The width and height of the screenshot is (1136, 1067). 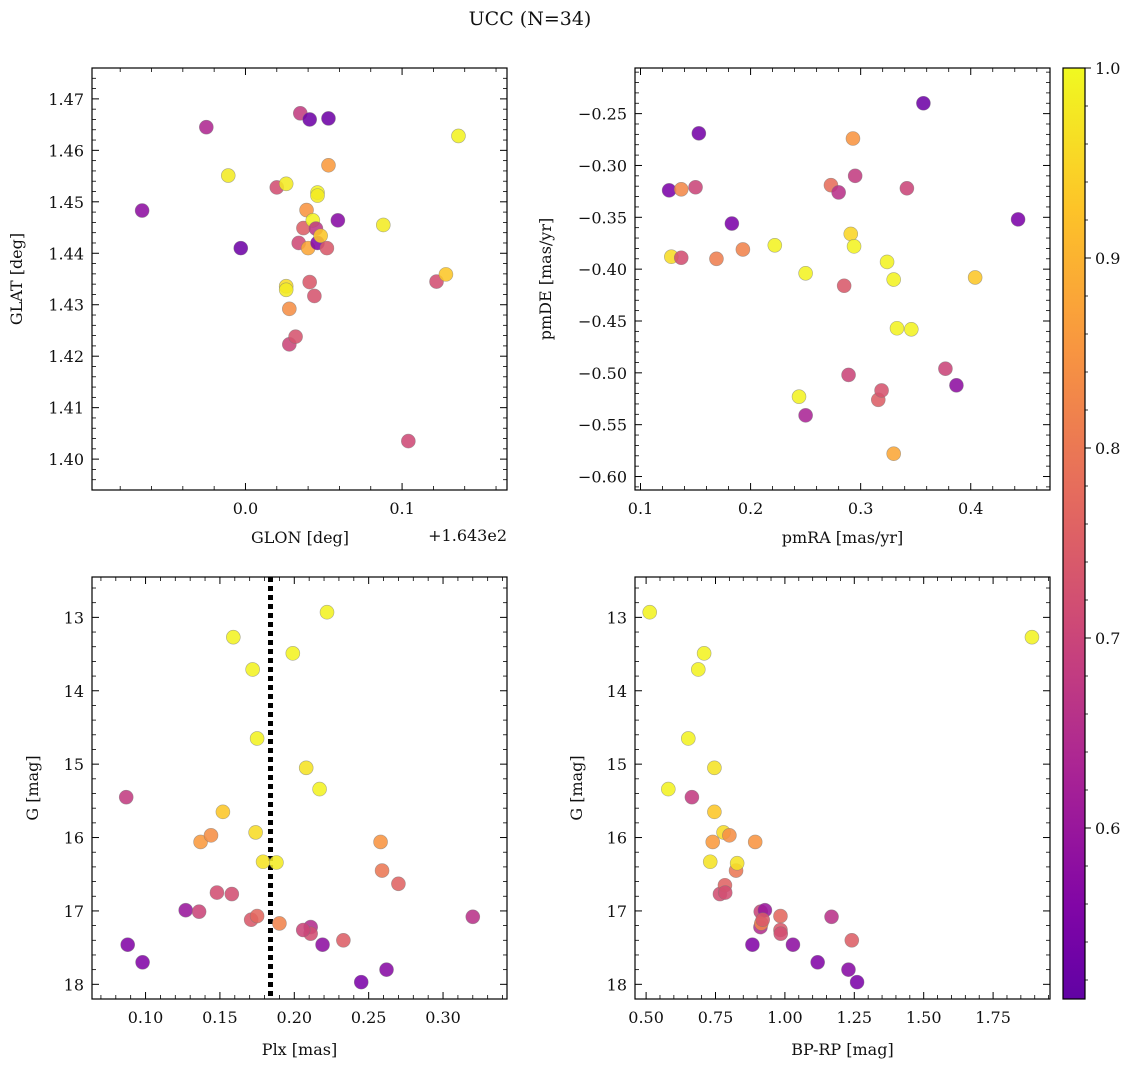 I want to click on colorbar-tick-label: 1.0, so click(x=1107, y=68).